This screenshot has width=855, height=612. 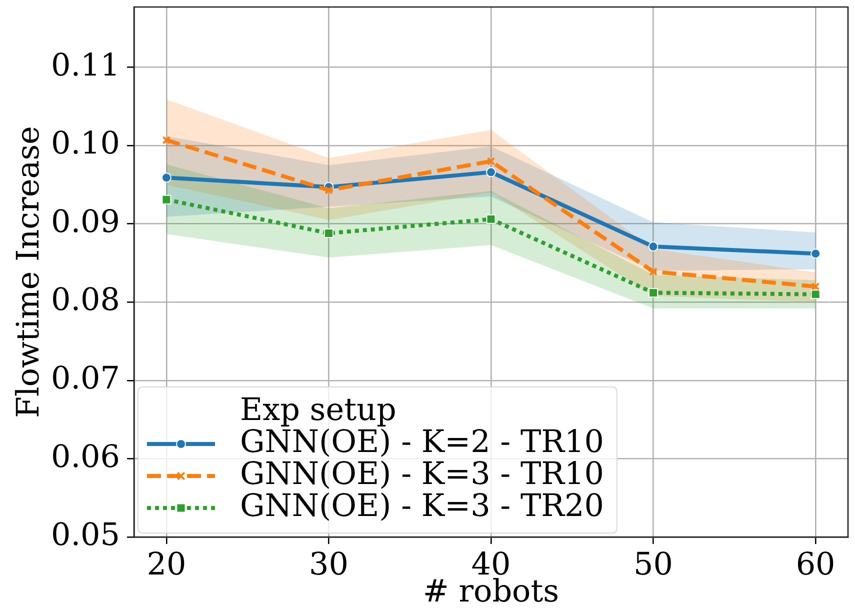 I want to click on y-tick-label: 0.08, so click(x=85, y=300).